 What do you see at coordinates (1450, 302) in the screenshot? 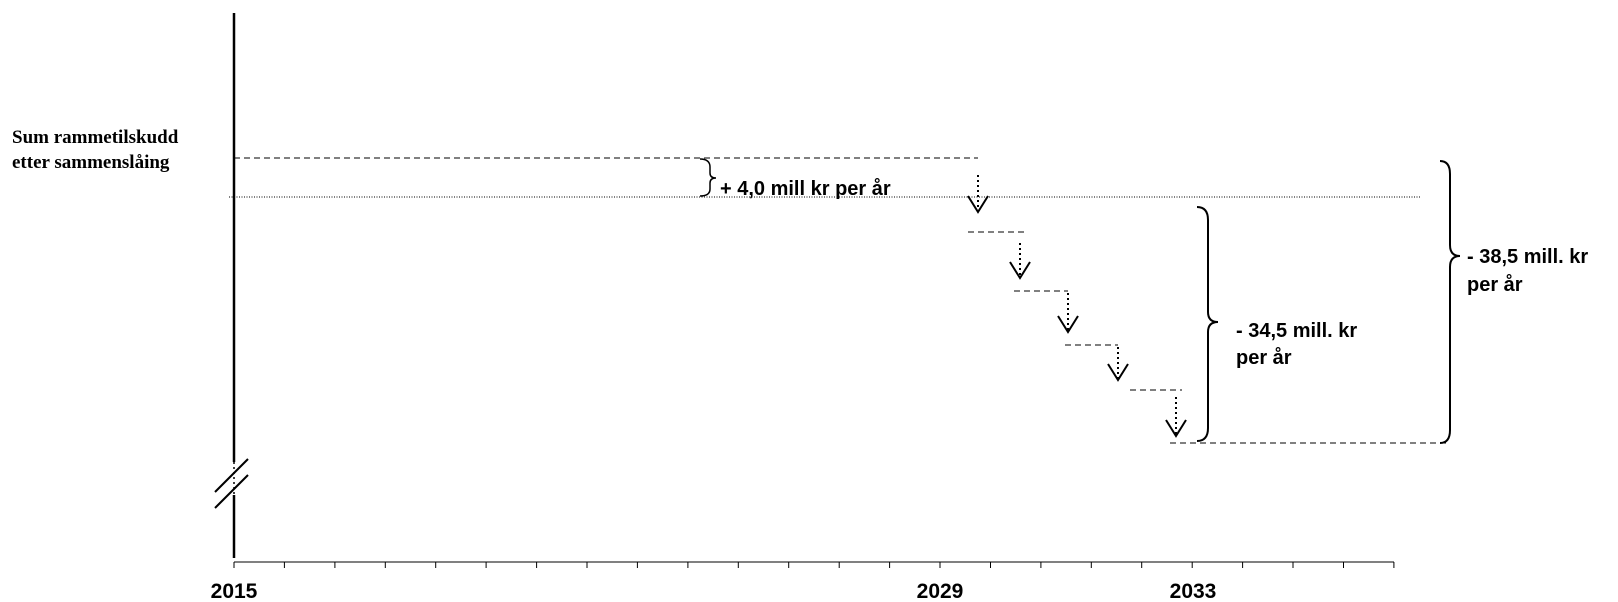
I see `total-brace` at bounding box center [1450, 302].